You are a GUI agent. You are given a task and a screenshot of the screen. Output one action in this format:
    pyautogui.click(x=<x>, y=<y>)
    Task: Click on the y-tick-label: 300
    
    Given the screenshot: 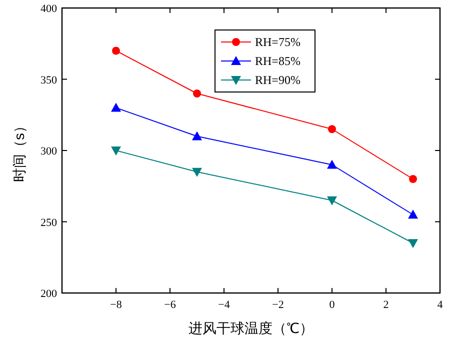 What is the action you would take?
    pyautogui.click(x=49, y=152)
    